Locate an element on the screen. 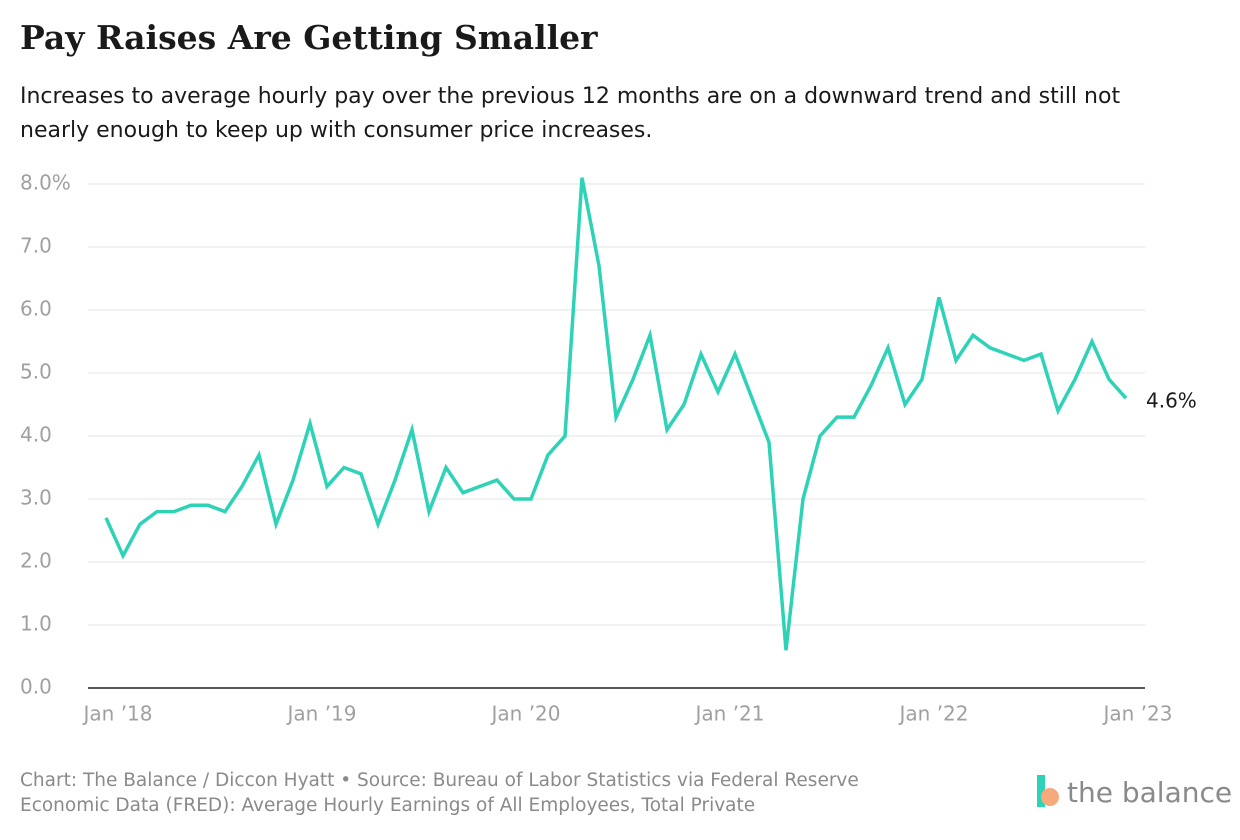 This screenshot has width=1240, height=840. x-tick-label: Jan ’21 is located at coordinates (729, 714).